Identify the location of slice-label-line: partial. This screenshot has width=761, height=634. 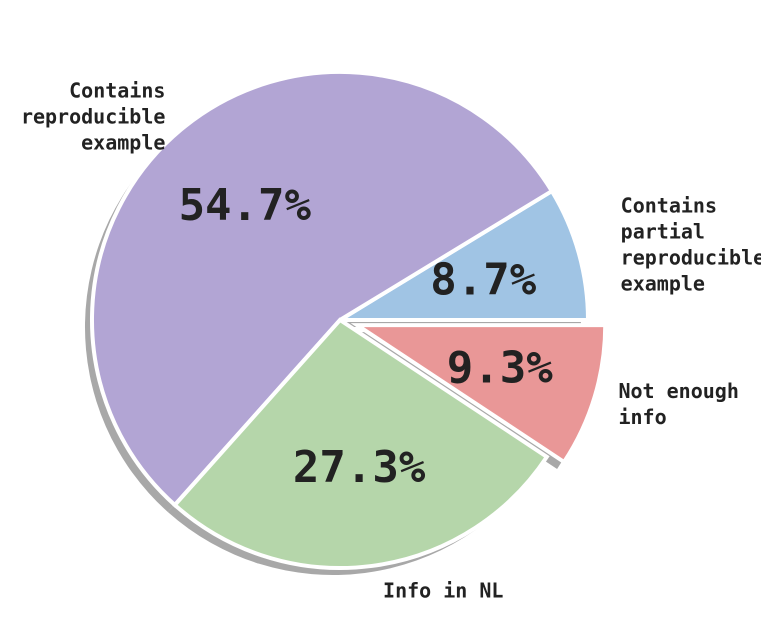
(663, 231).